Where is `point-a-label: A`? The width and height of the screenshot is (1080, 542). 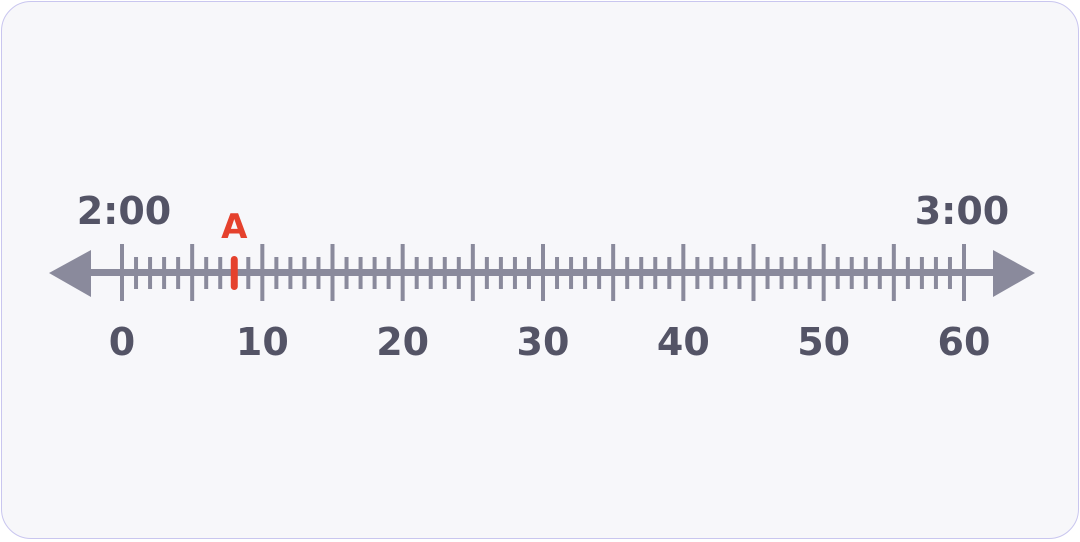
point-a-label: A is located at coordinates (234, 227).